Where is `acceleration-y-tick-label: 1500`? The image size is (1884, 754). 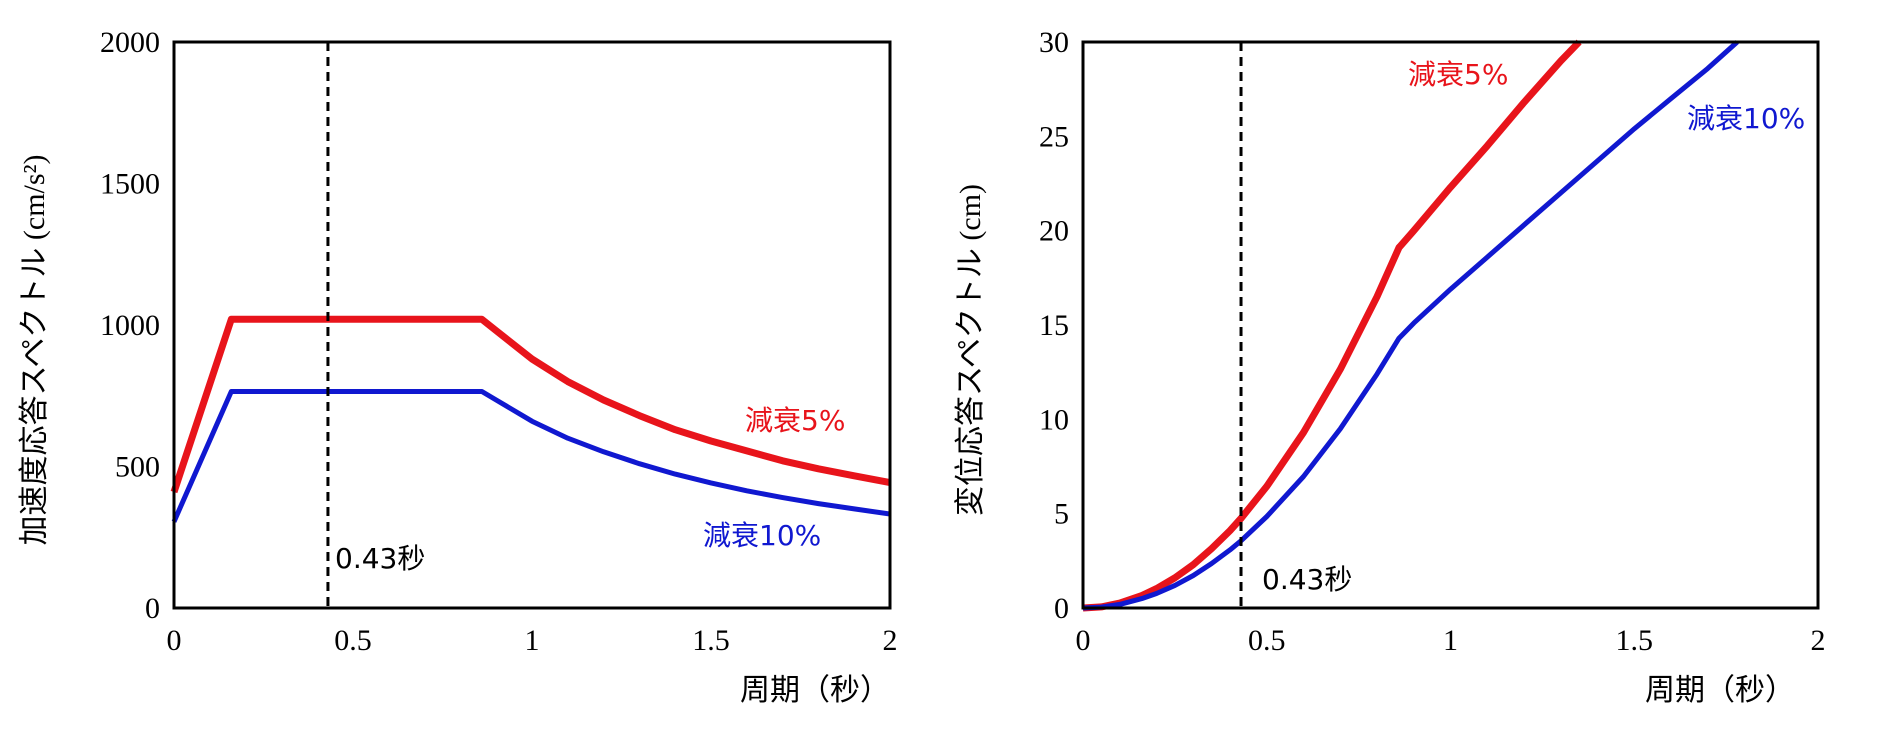
acceleration-y-tick-label: 1500 is located at coordinates (130, 184).